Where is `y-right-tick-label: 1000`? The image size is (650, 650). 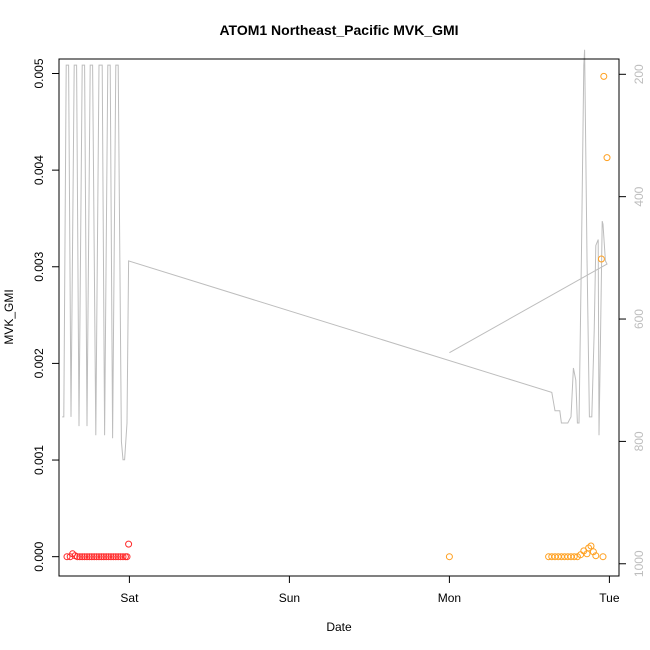
y-right-tick-label: 1000 is located at coordinates (639, 563).